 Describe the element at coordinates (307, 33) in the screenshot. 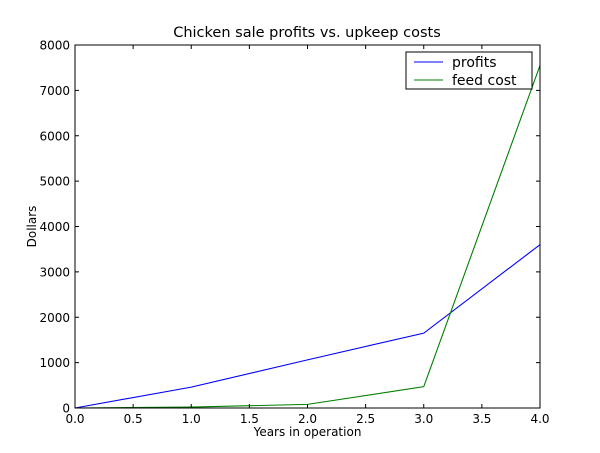

I see `chart-title: Chicken sale profits vs. upkeep costs` at that location.